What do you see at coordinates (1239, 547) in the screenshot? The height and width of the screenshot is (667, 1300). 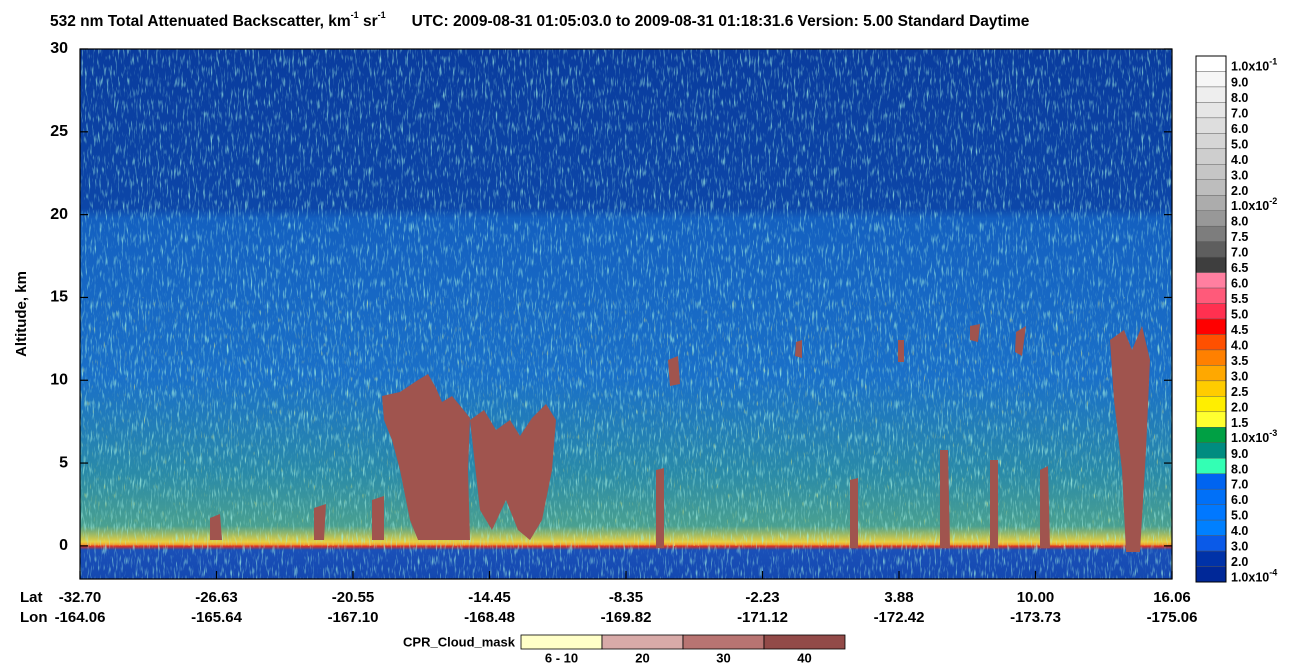 I see `colorbar-label: 3.0` at bounding box center [1239, 547].